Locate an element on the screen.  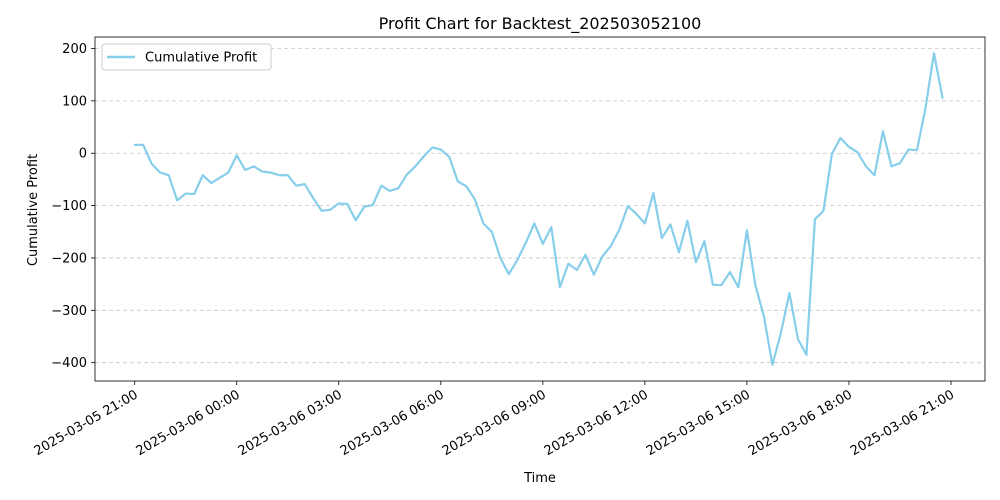
legend-box is located at coordinates (186, 57).